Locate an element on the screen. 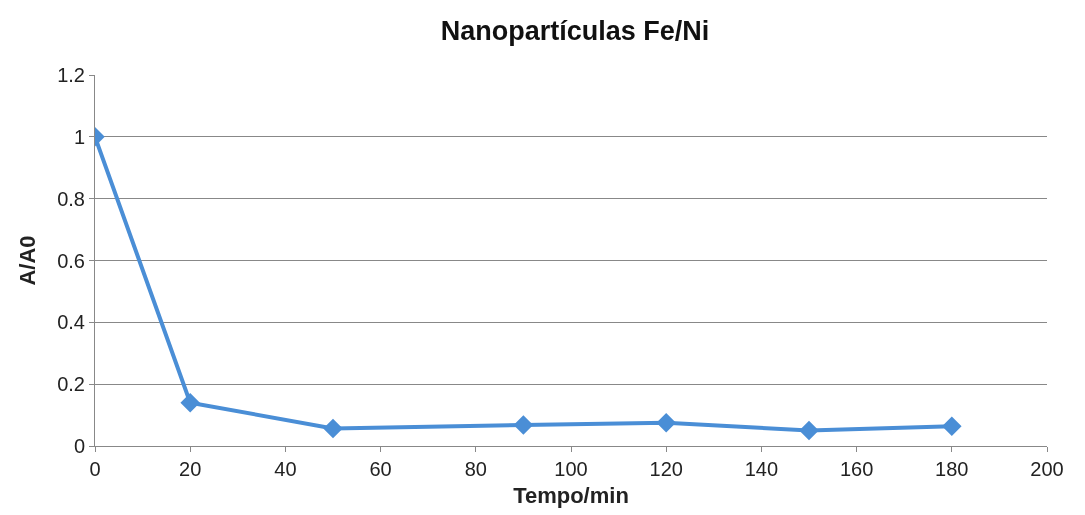 This screenshot has width=1085, height=515. x-tick-label: 180 is located at coordinates (952, 469).